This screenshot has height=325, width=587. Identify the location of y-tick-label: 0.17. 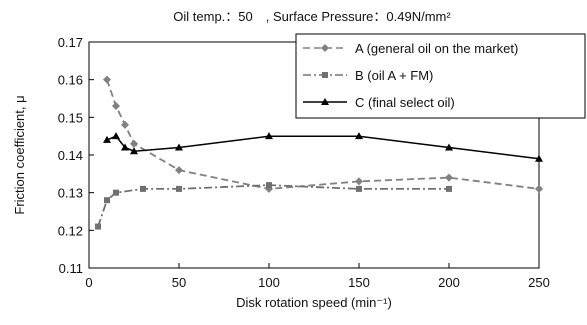
(70, 42).